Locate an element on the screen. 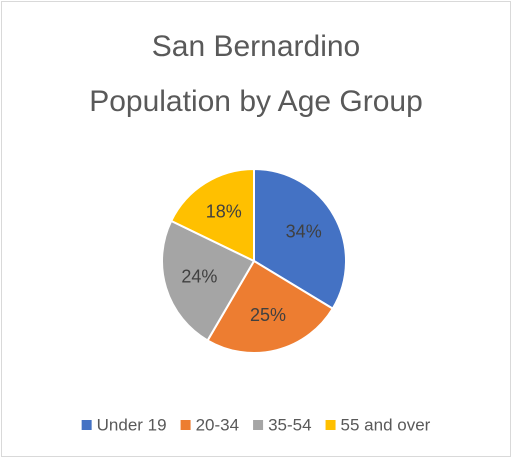 This screenshot has height=458, width=512. legend-label: 20-34 is located at coordinates (217, 424).